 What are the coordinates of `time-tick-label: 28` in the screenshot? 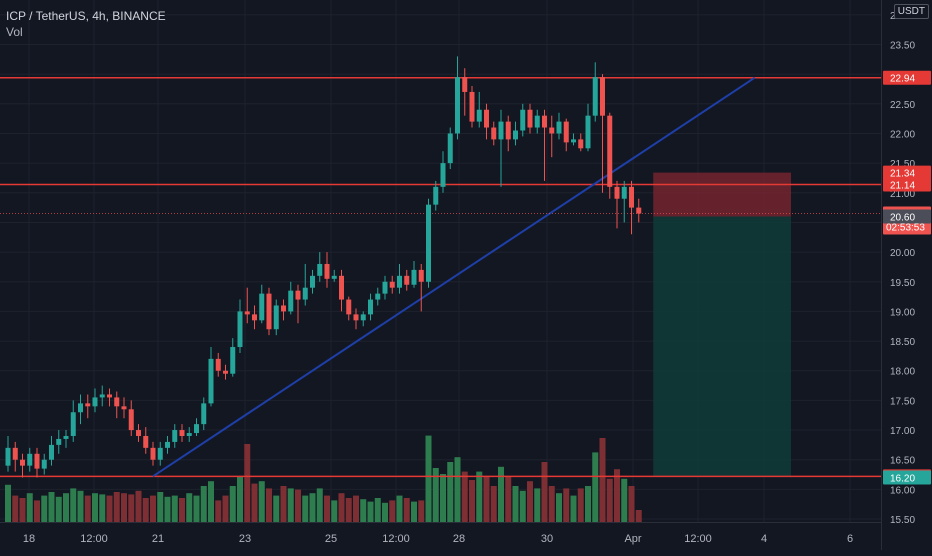 It's located at (459, 539).